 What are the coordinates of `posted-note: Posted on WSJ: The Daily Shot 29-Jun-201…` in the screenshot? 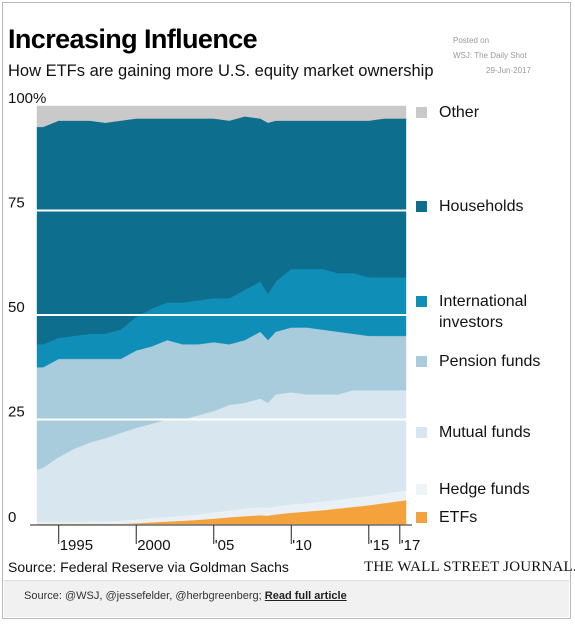 It's located at (508, 55).